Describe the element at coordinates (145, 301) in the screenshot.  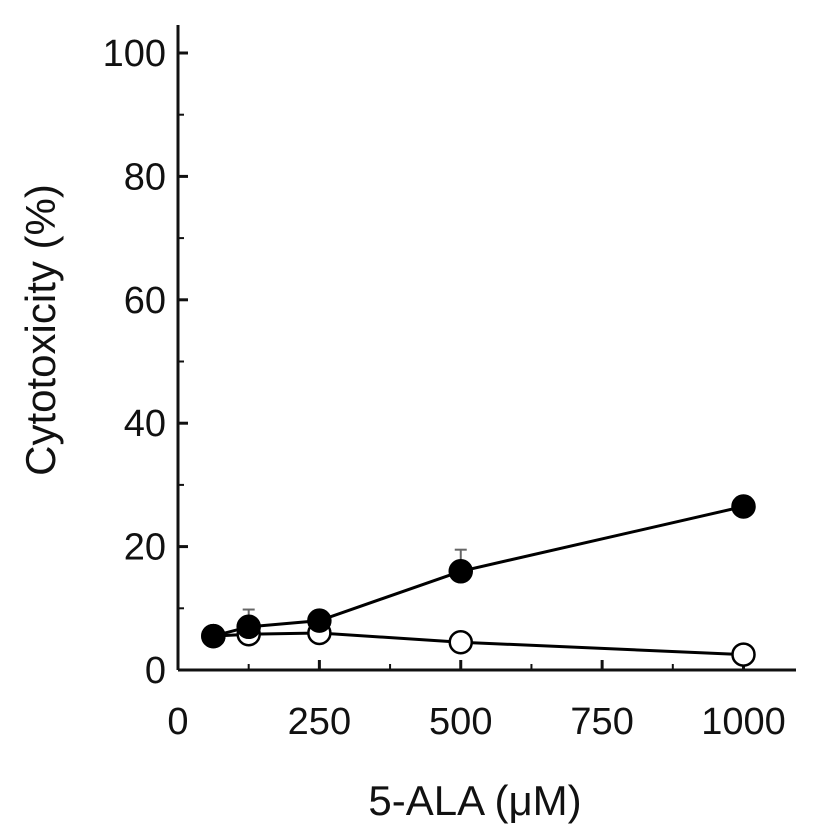
I see `y-tick-label: 60` at that location.